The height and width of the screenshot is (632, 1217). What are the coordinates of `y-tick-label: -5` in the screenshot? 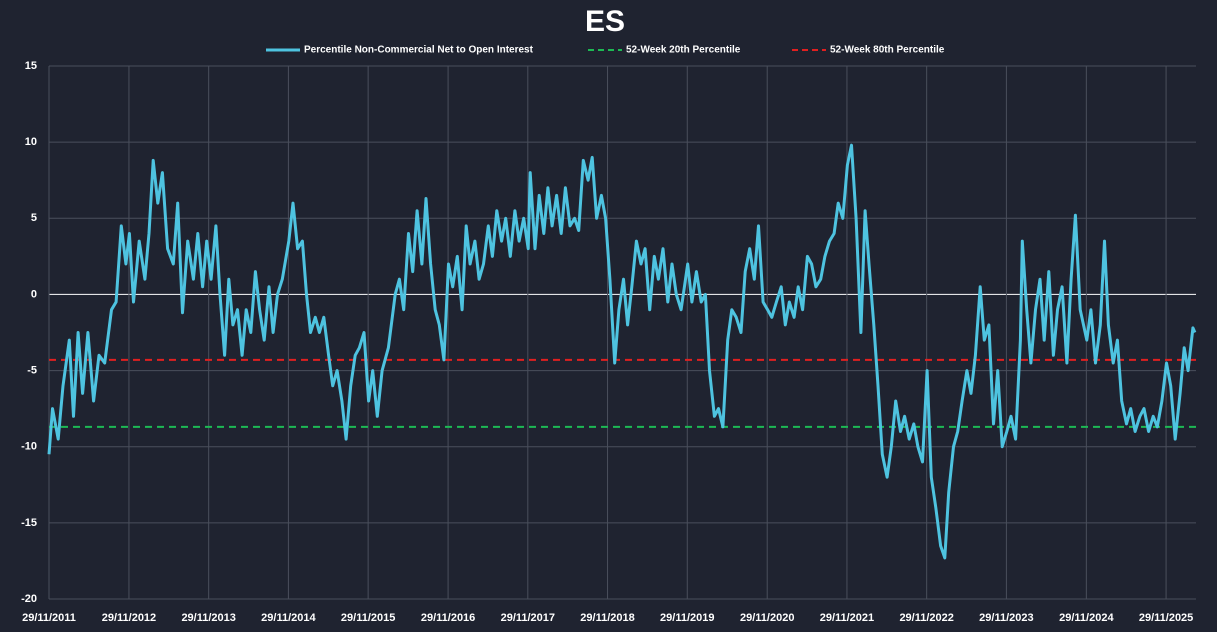 It's located at (32, 370).